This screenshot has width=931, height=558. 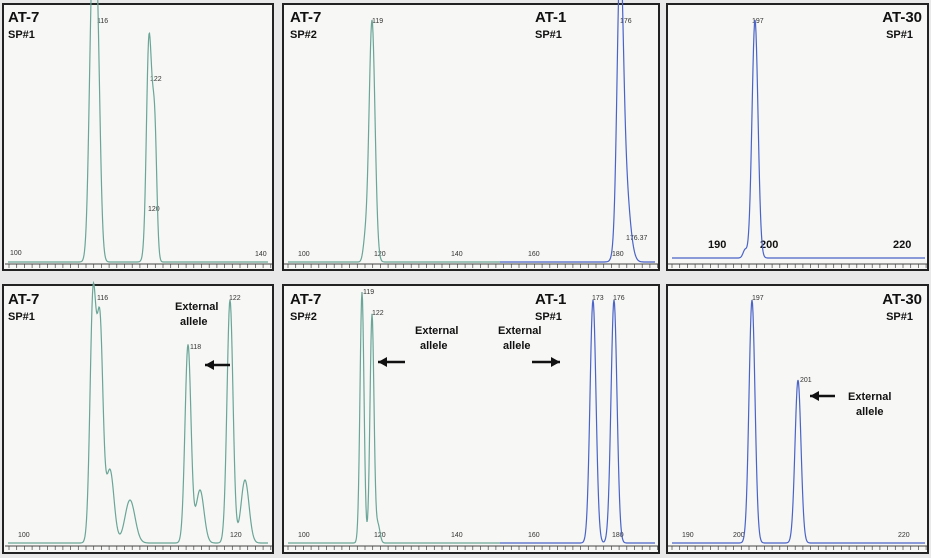 What do you see at coordinates (637, 238) in the screenshot?
I see `label: 176.37` at bounding box center [637, 238].